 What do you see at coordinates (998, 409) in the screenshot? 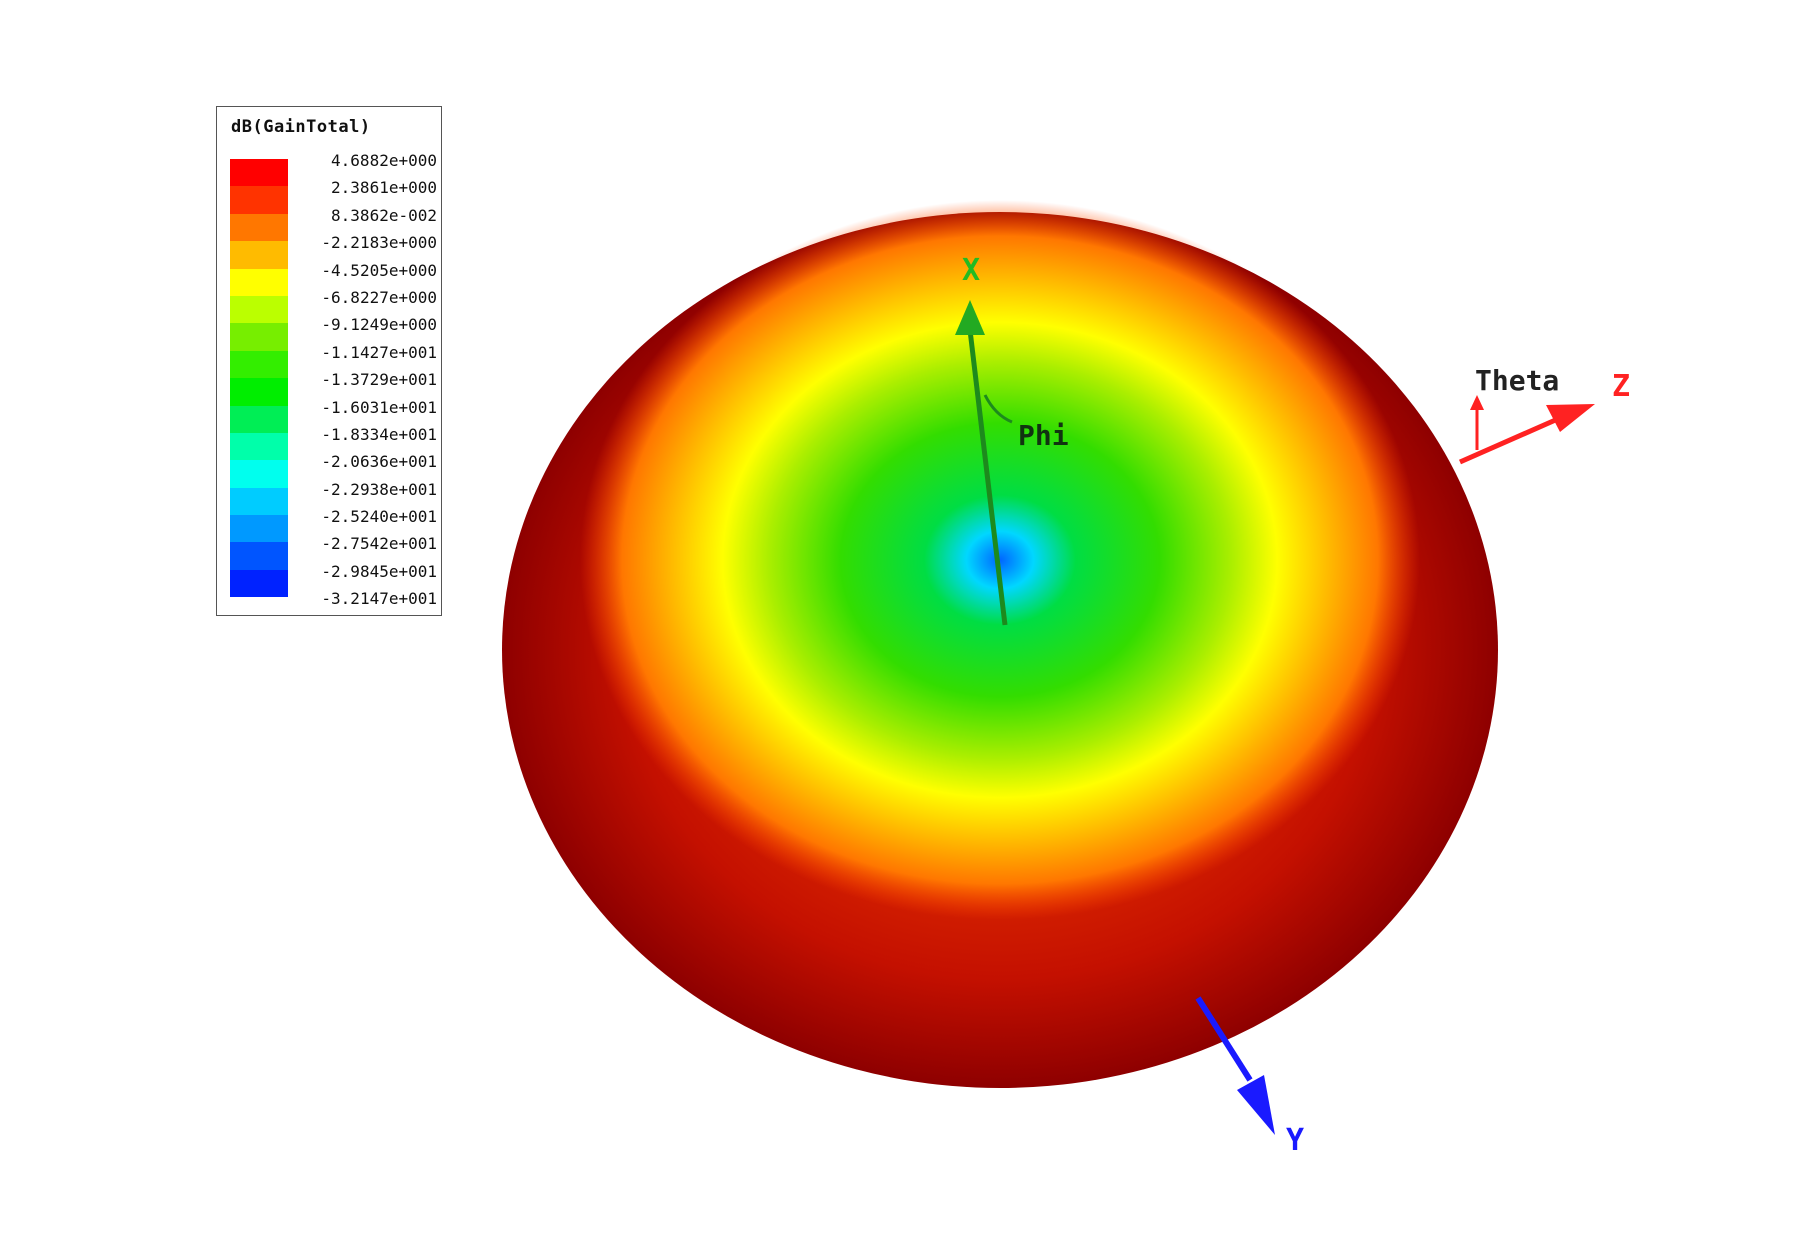
I see `phi-indicator` at bounding box center [998, 409].